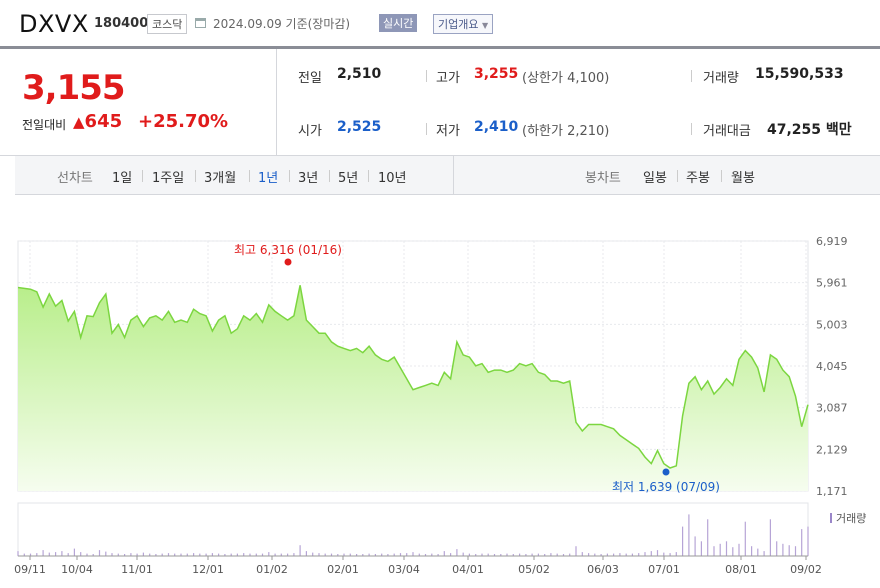  What do you see at coordinates (832, 283) in the screenshot?
I see `y-tick-label: 5,961` at bounding box center [832, 283].